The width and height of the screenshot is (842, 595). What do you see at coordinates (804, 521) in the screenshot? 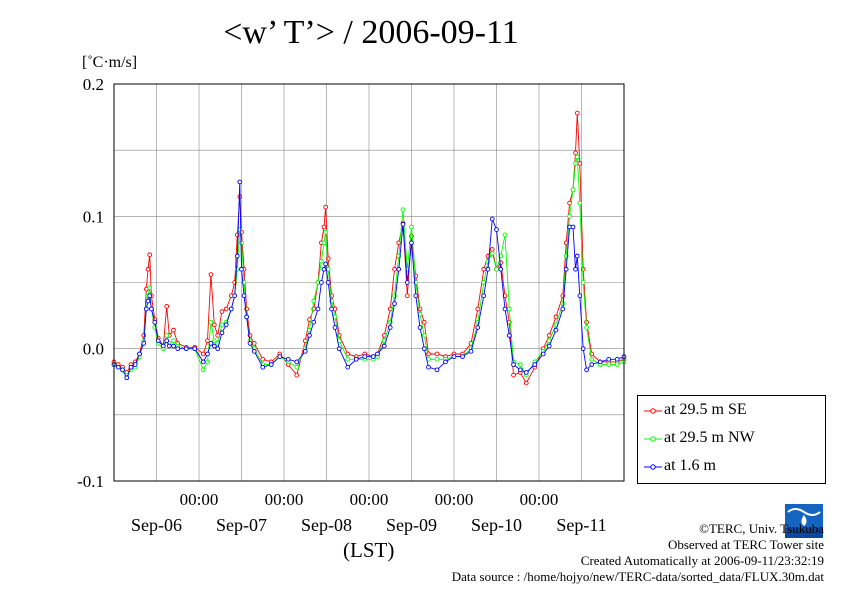
I see `terc-logo-icon` at bounding box center [804, 521].